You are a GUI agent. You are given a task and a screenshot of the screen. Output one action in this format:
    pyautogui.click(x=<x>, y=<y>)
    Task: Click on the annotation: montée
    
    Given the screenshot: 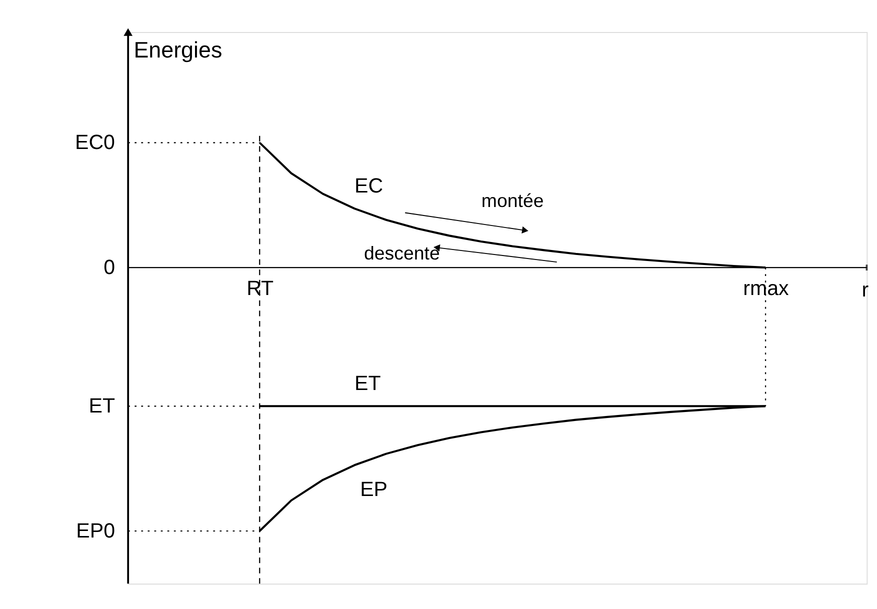 What is the action you would take?
    pyautogui.click(x=512, y=201)
    